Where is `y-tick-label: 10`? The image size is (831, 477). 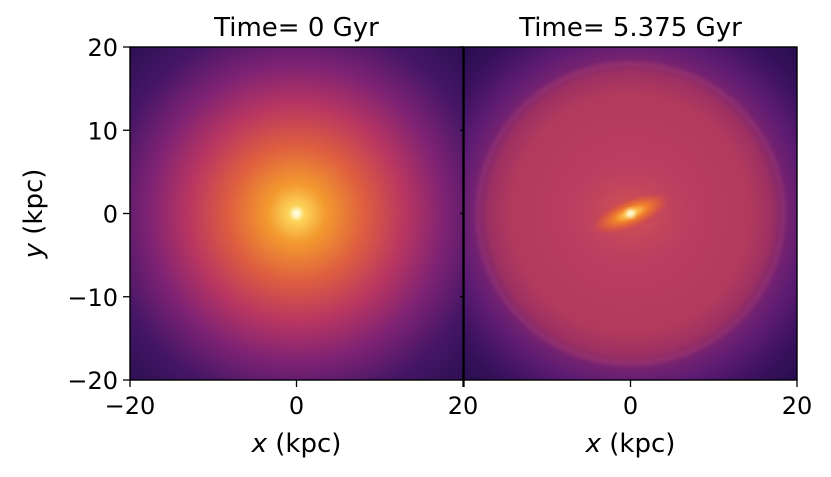 y-tick-label: 10 is located at coordinates (102, 131).